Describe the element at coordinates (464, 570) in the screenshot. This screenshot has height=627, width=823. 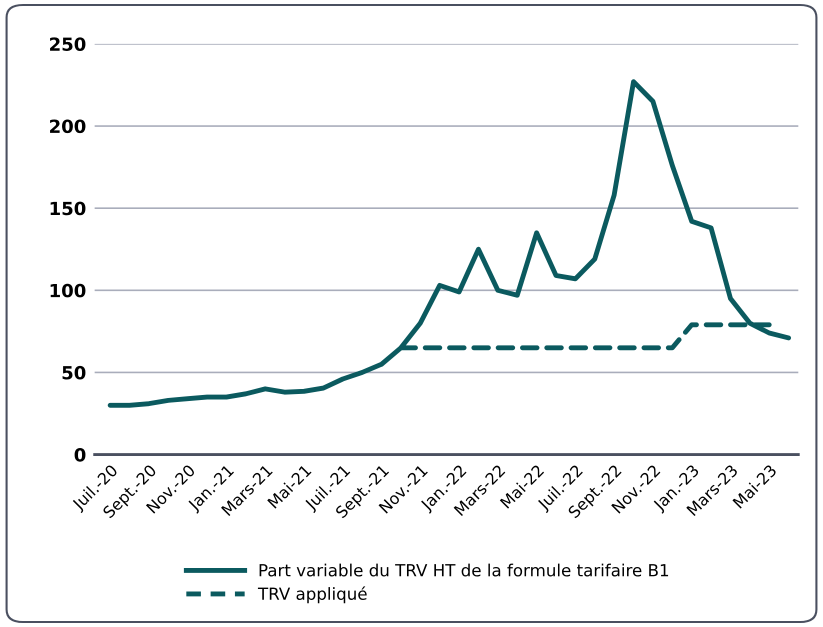
I see `legend-label: Part variable du TRV HT de la formule tarifaire B1` at that location.